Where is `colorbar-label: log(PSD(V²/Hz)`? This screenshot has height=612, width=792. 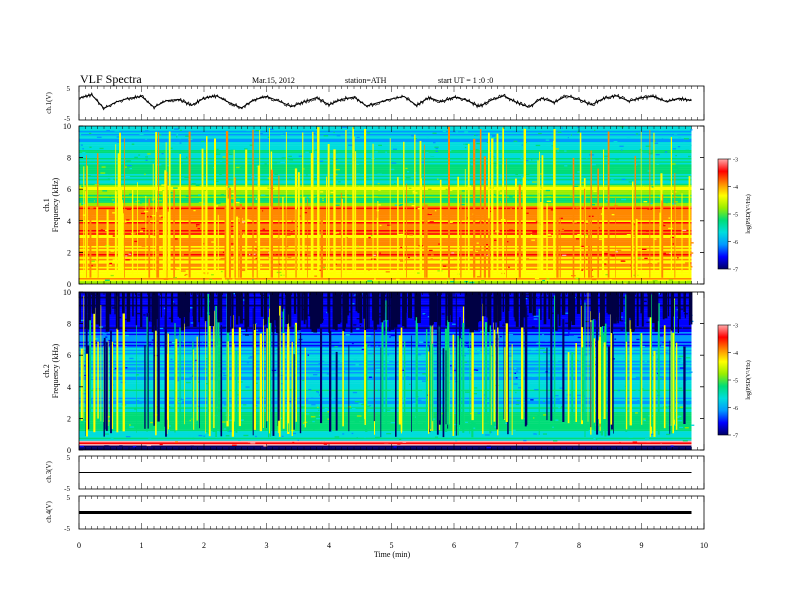 colorbar-label: log(PSD(V²/Hz) is located at coordinates (748, 213).